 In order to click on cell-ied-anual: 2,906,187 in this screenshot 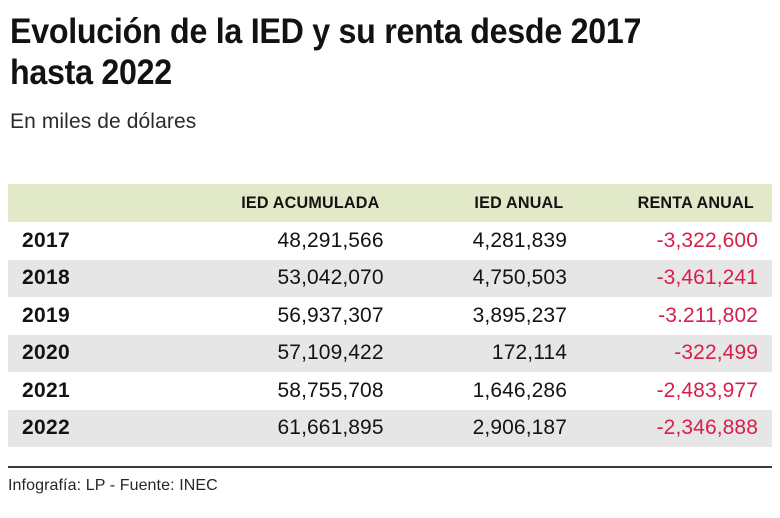, I will do `click(519, 428)`.